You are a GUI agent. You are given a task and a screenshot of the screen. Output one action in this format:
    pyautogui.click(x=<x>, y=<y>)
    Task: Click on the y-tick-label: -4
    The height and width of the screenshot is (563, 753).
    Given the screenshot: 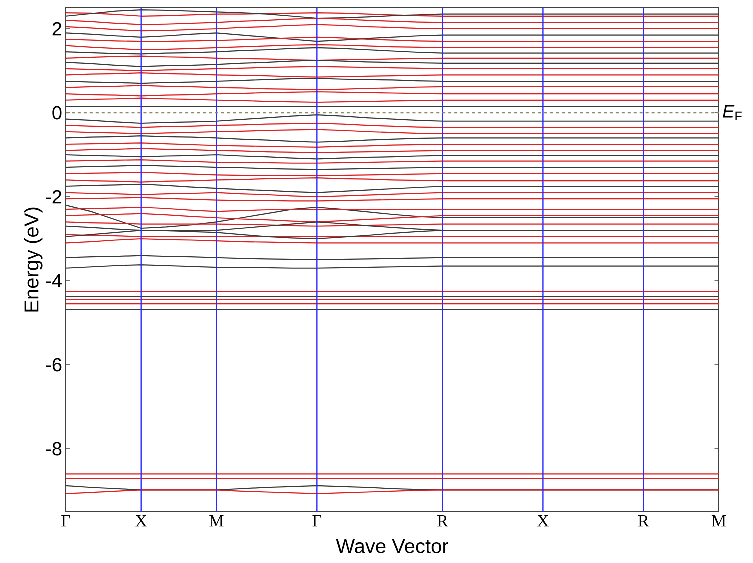 What is the action you would take?
    pyautogui.click(x=54, y=281)
    